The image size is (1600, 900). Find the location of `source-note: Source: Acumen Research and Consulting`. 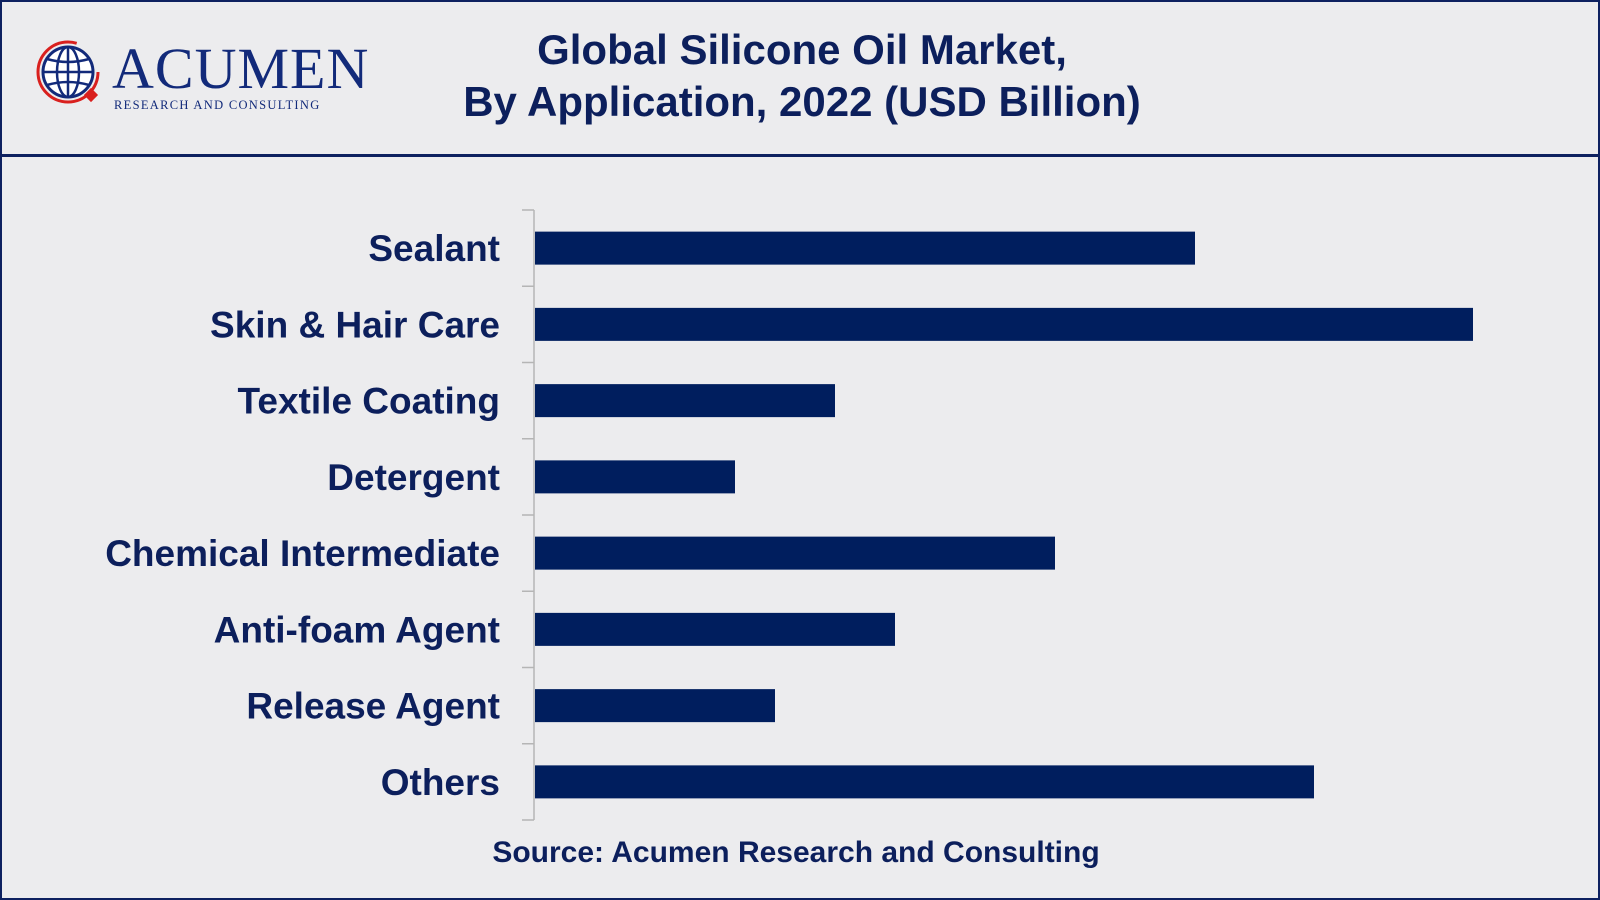

source-note: Source: Acumen Research and Consulting is located at coordinates (796, 852).